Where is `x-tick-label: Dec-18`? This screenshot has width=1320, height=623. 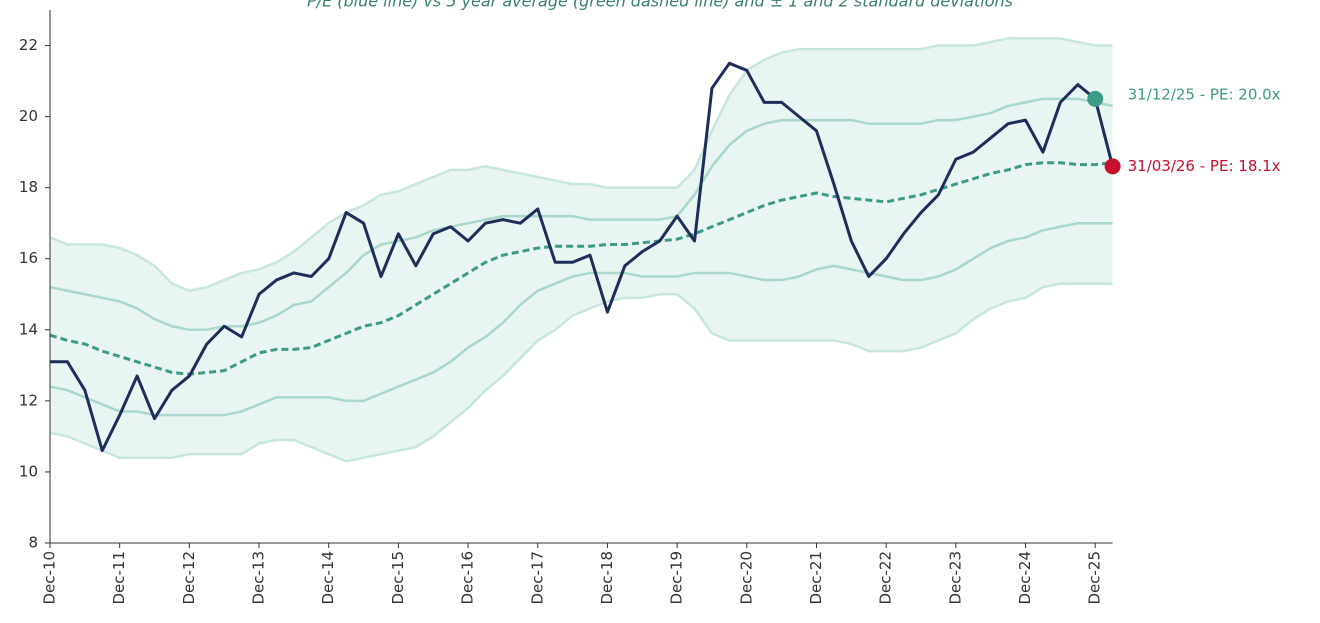
x-tick-label: Dec-18 is located at coordinates (607, 578).